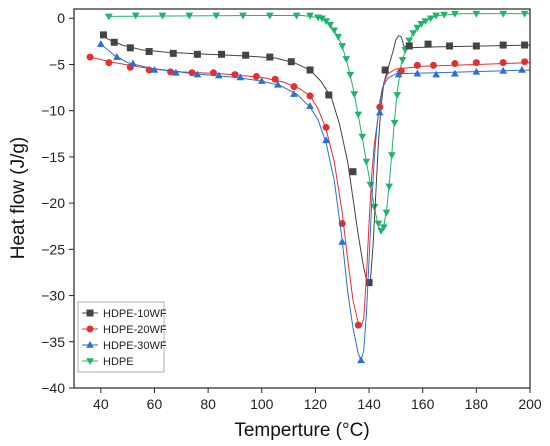  Describe the element at coordinates (53, 249) in the screenshot. I see `y-tick-label-5: −25` at that location.